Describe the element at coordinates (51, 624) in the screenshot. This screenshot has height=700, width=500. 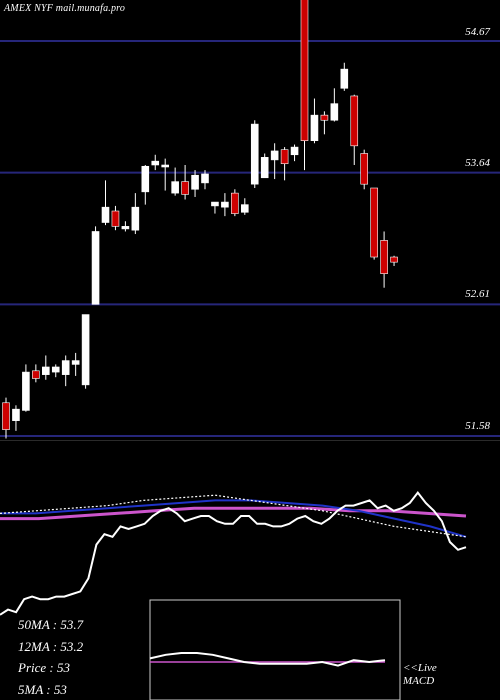
I see `ma50-label: 50MA : 53.7` at that location.